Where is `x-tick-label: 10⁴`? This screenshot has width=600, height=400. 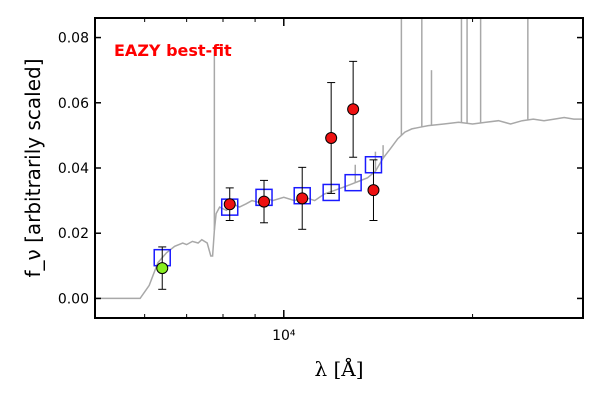 x-tick-label: 10⁴ is located at coordinates (284, 336).